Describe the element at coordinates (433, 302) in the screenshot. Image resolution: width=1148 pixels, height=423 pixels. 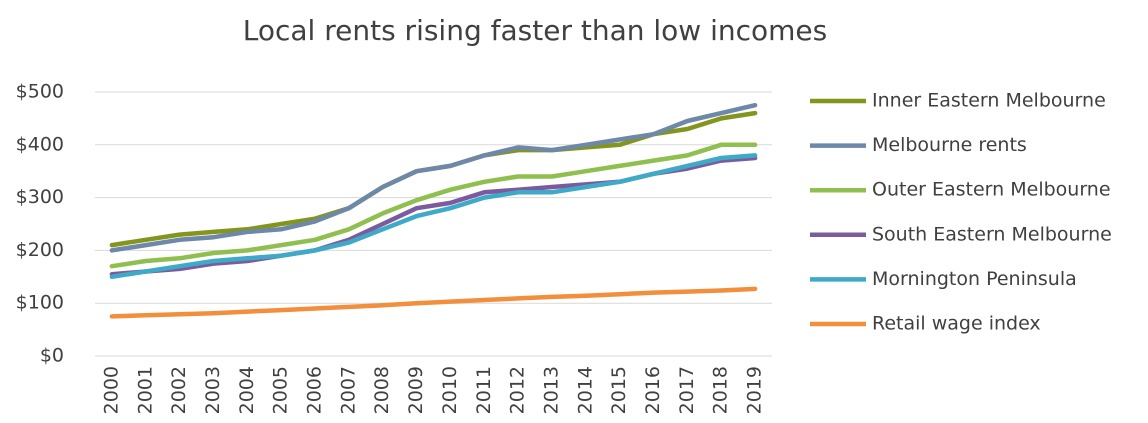
I see `series-line` at that location.